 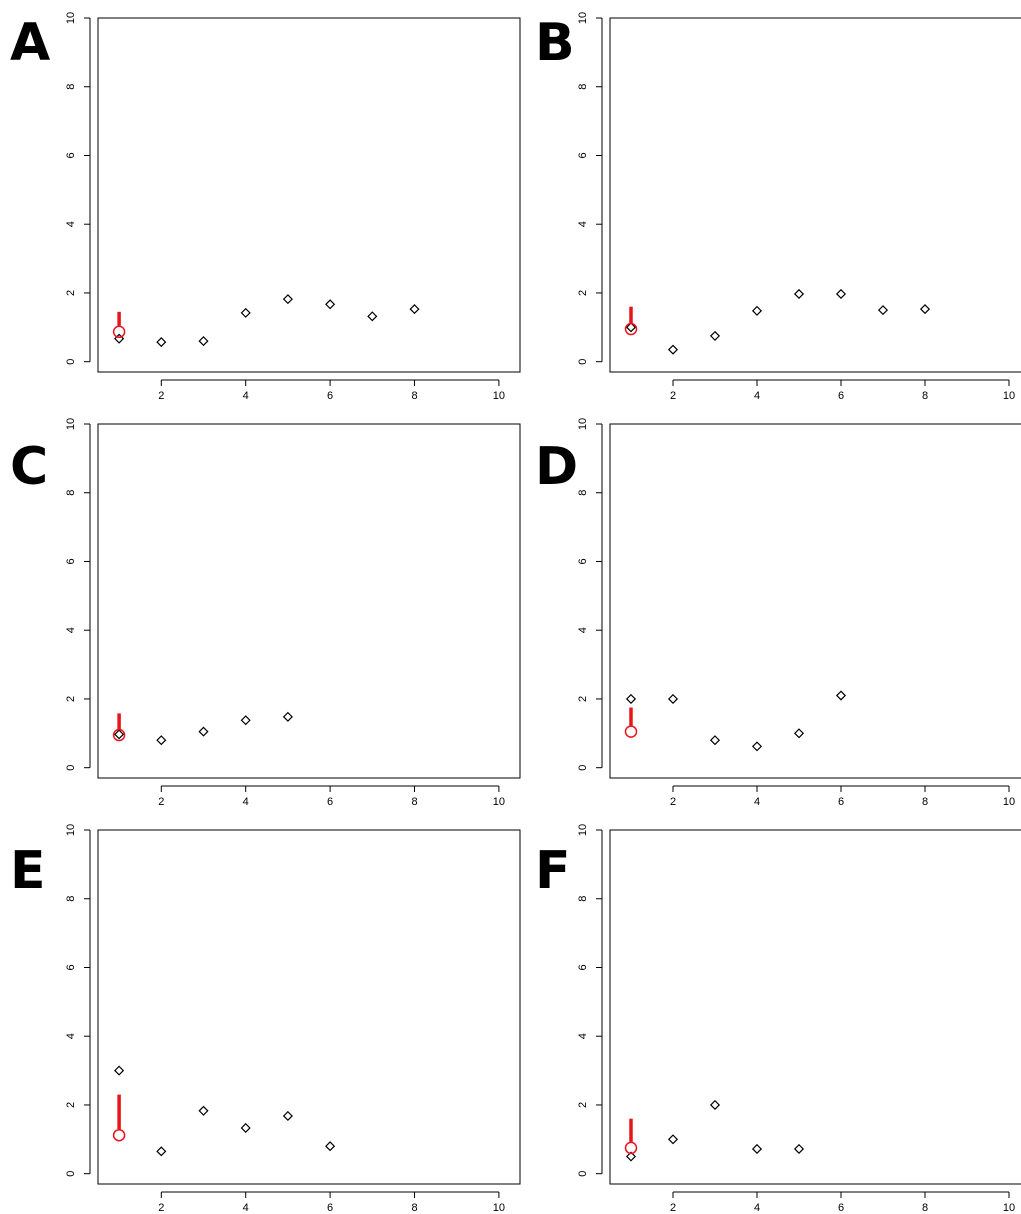 What do you see at coordinates (71, 155) in the screenshot?
I see `y-tick-label: 6` at bounding box center [71, 155].